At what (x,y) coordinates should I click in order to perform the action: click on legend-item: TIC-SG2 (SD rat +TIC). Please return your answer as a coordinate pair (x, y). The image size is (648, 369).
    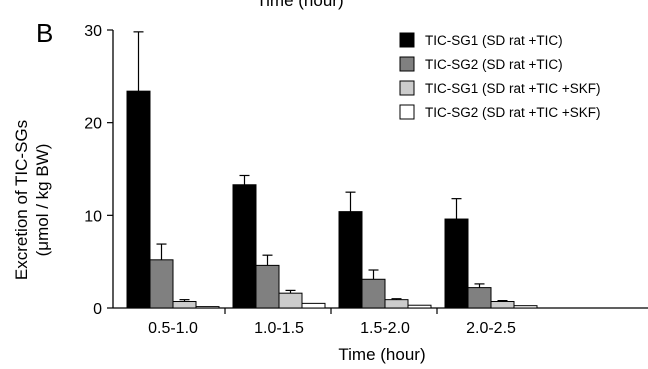
    Looking at the image, I should click on (481, 64).